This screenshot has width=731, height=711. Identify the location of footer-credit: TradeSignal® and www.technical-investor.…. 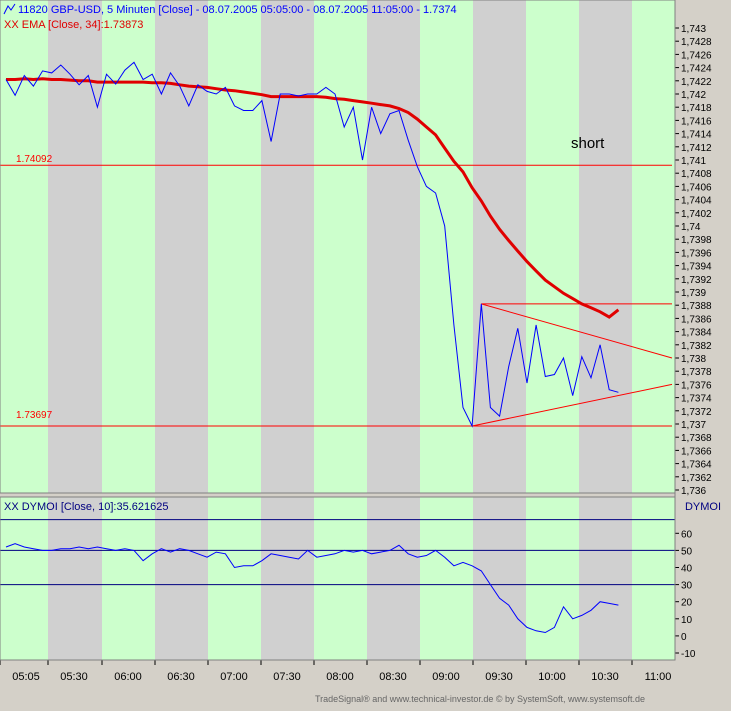
(480, 699).